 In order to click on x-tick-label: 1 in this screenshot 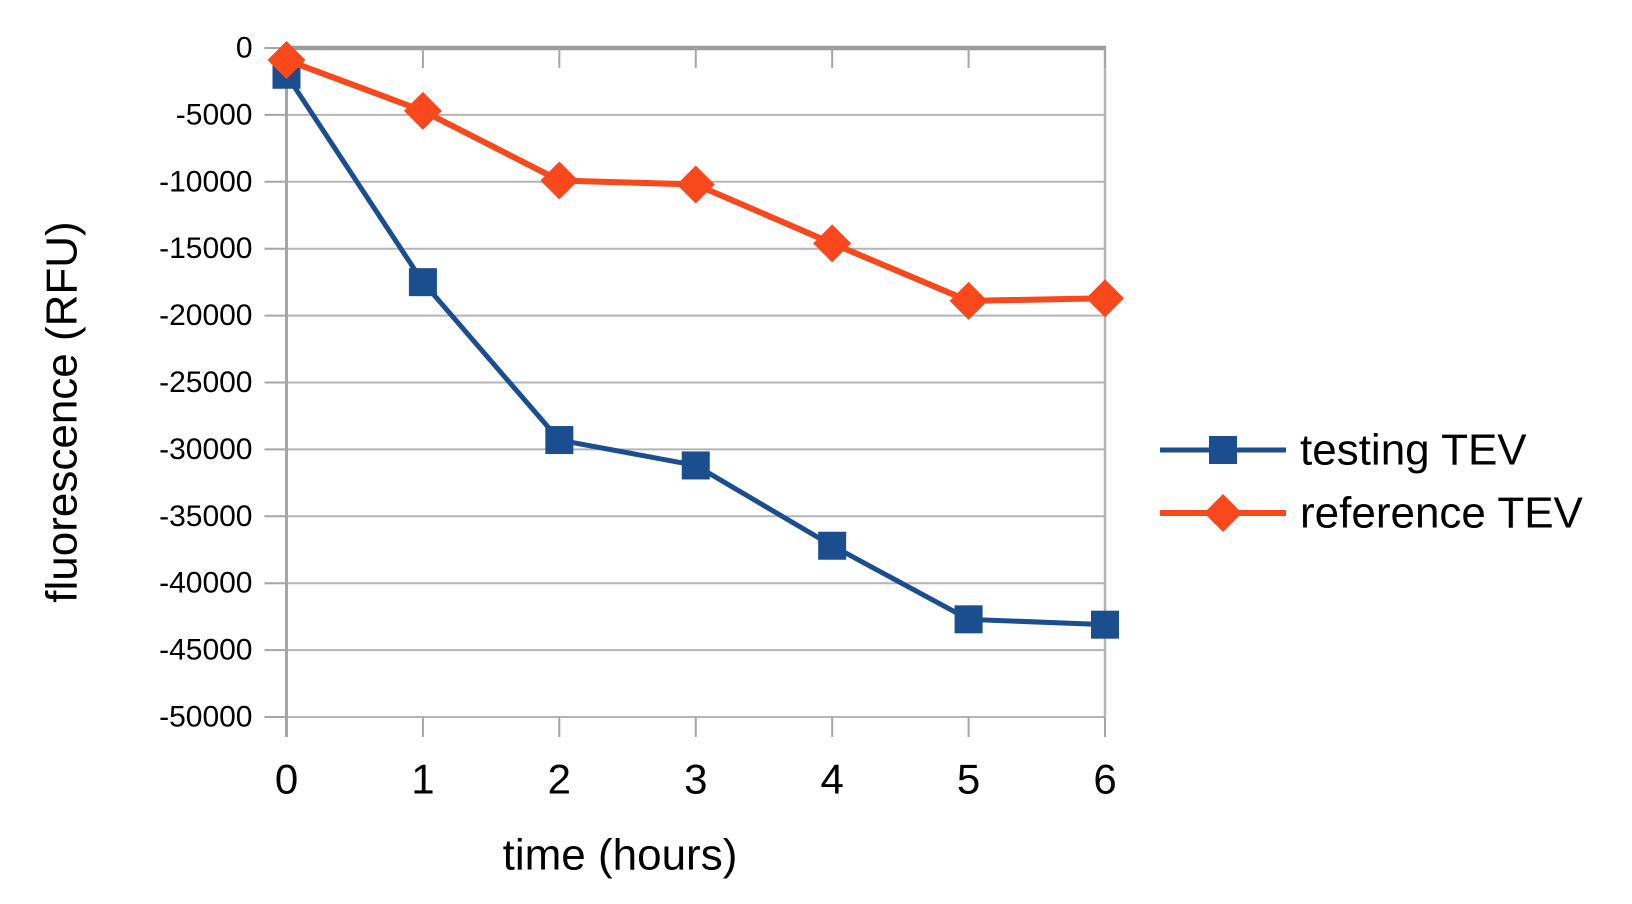, I will do `click(422, 779)`.